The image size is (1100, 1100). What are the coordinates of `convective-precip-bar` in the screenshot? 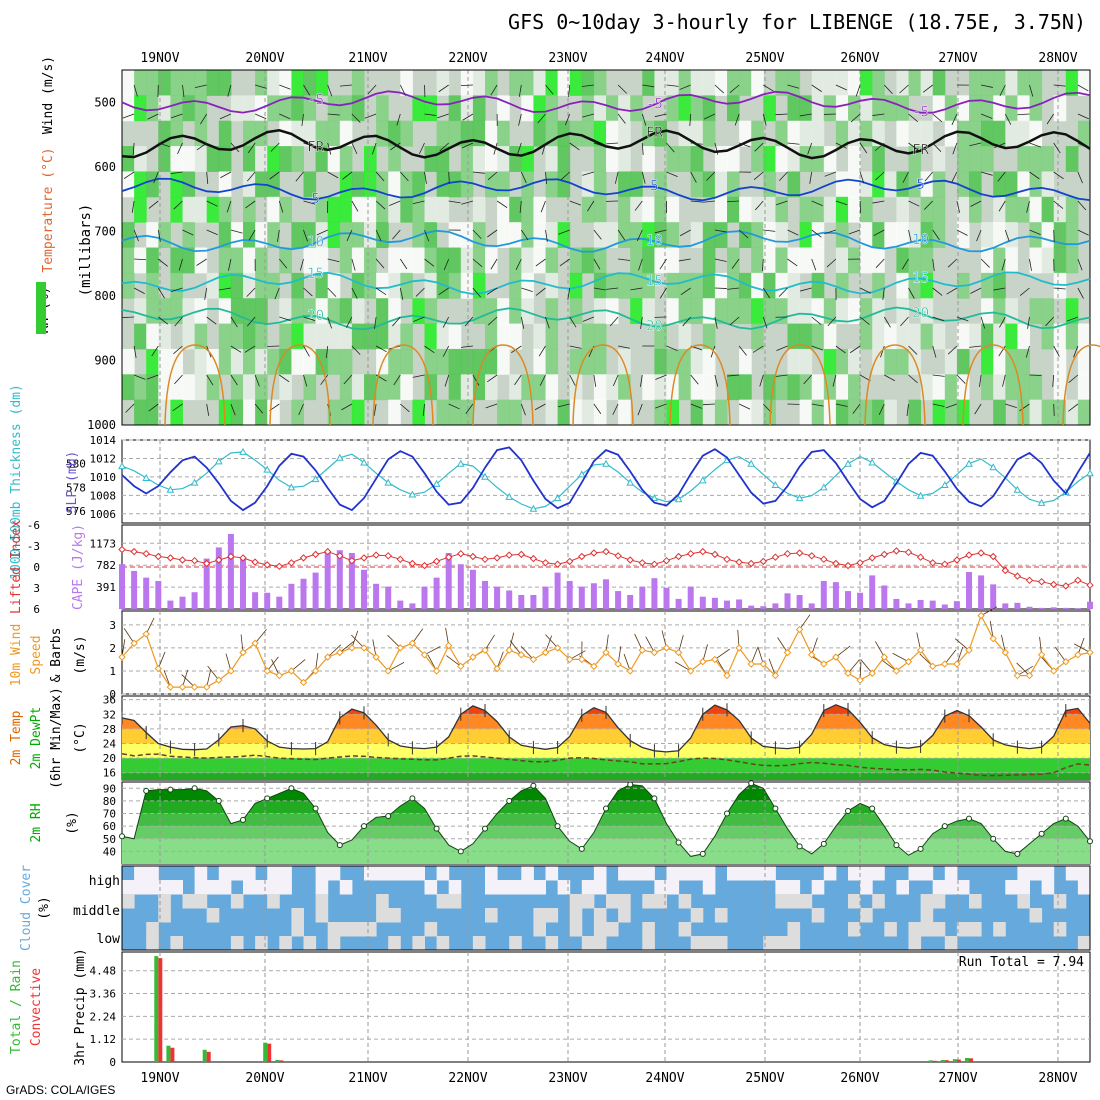 It's located at (946, 1061).